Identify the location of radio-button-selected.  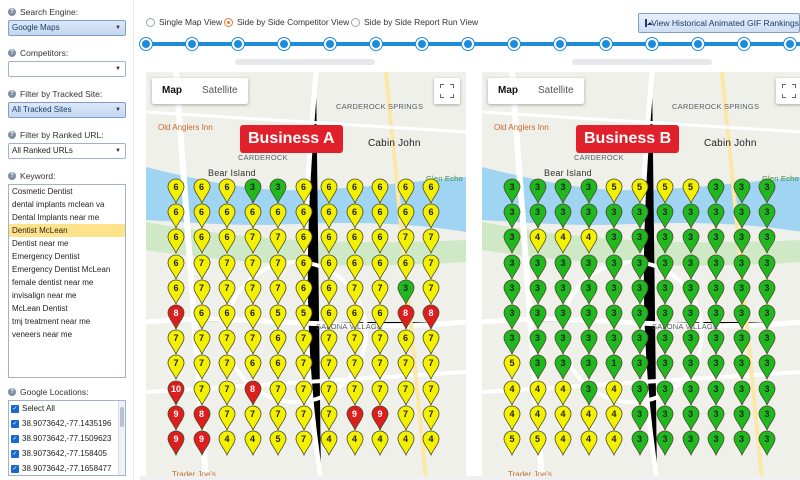
(228, 22).